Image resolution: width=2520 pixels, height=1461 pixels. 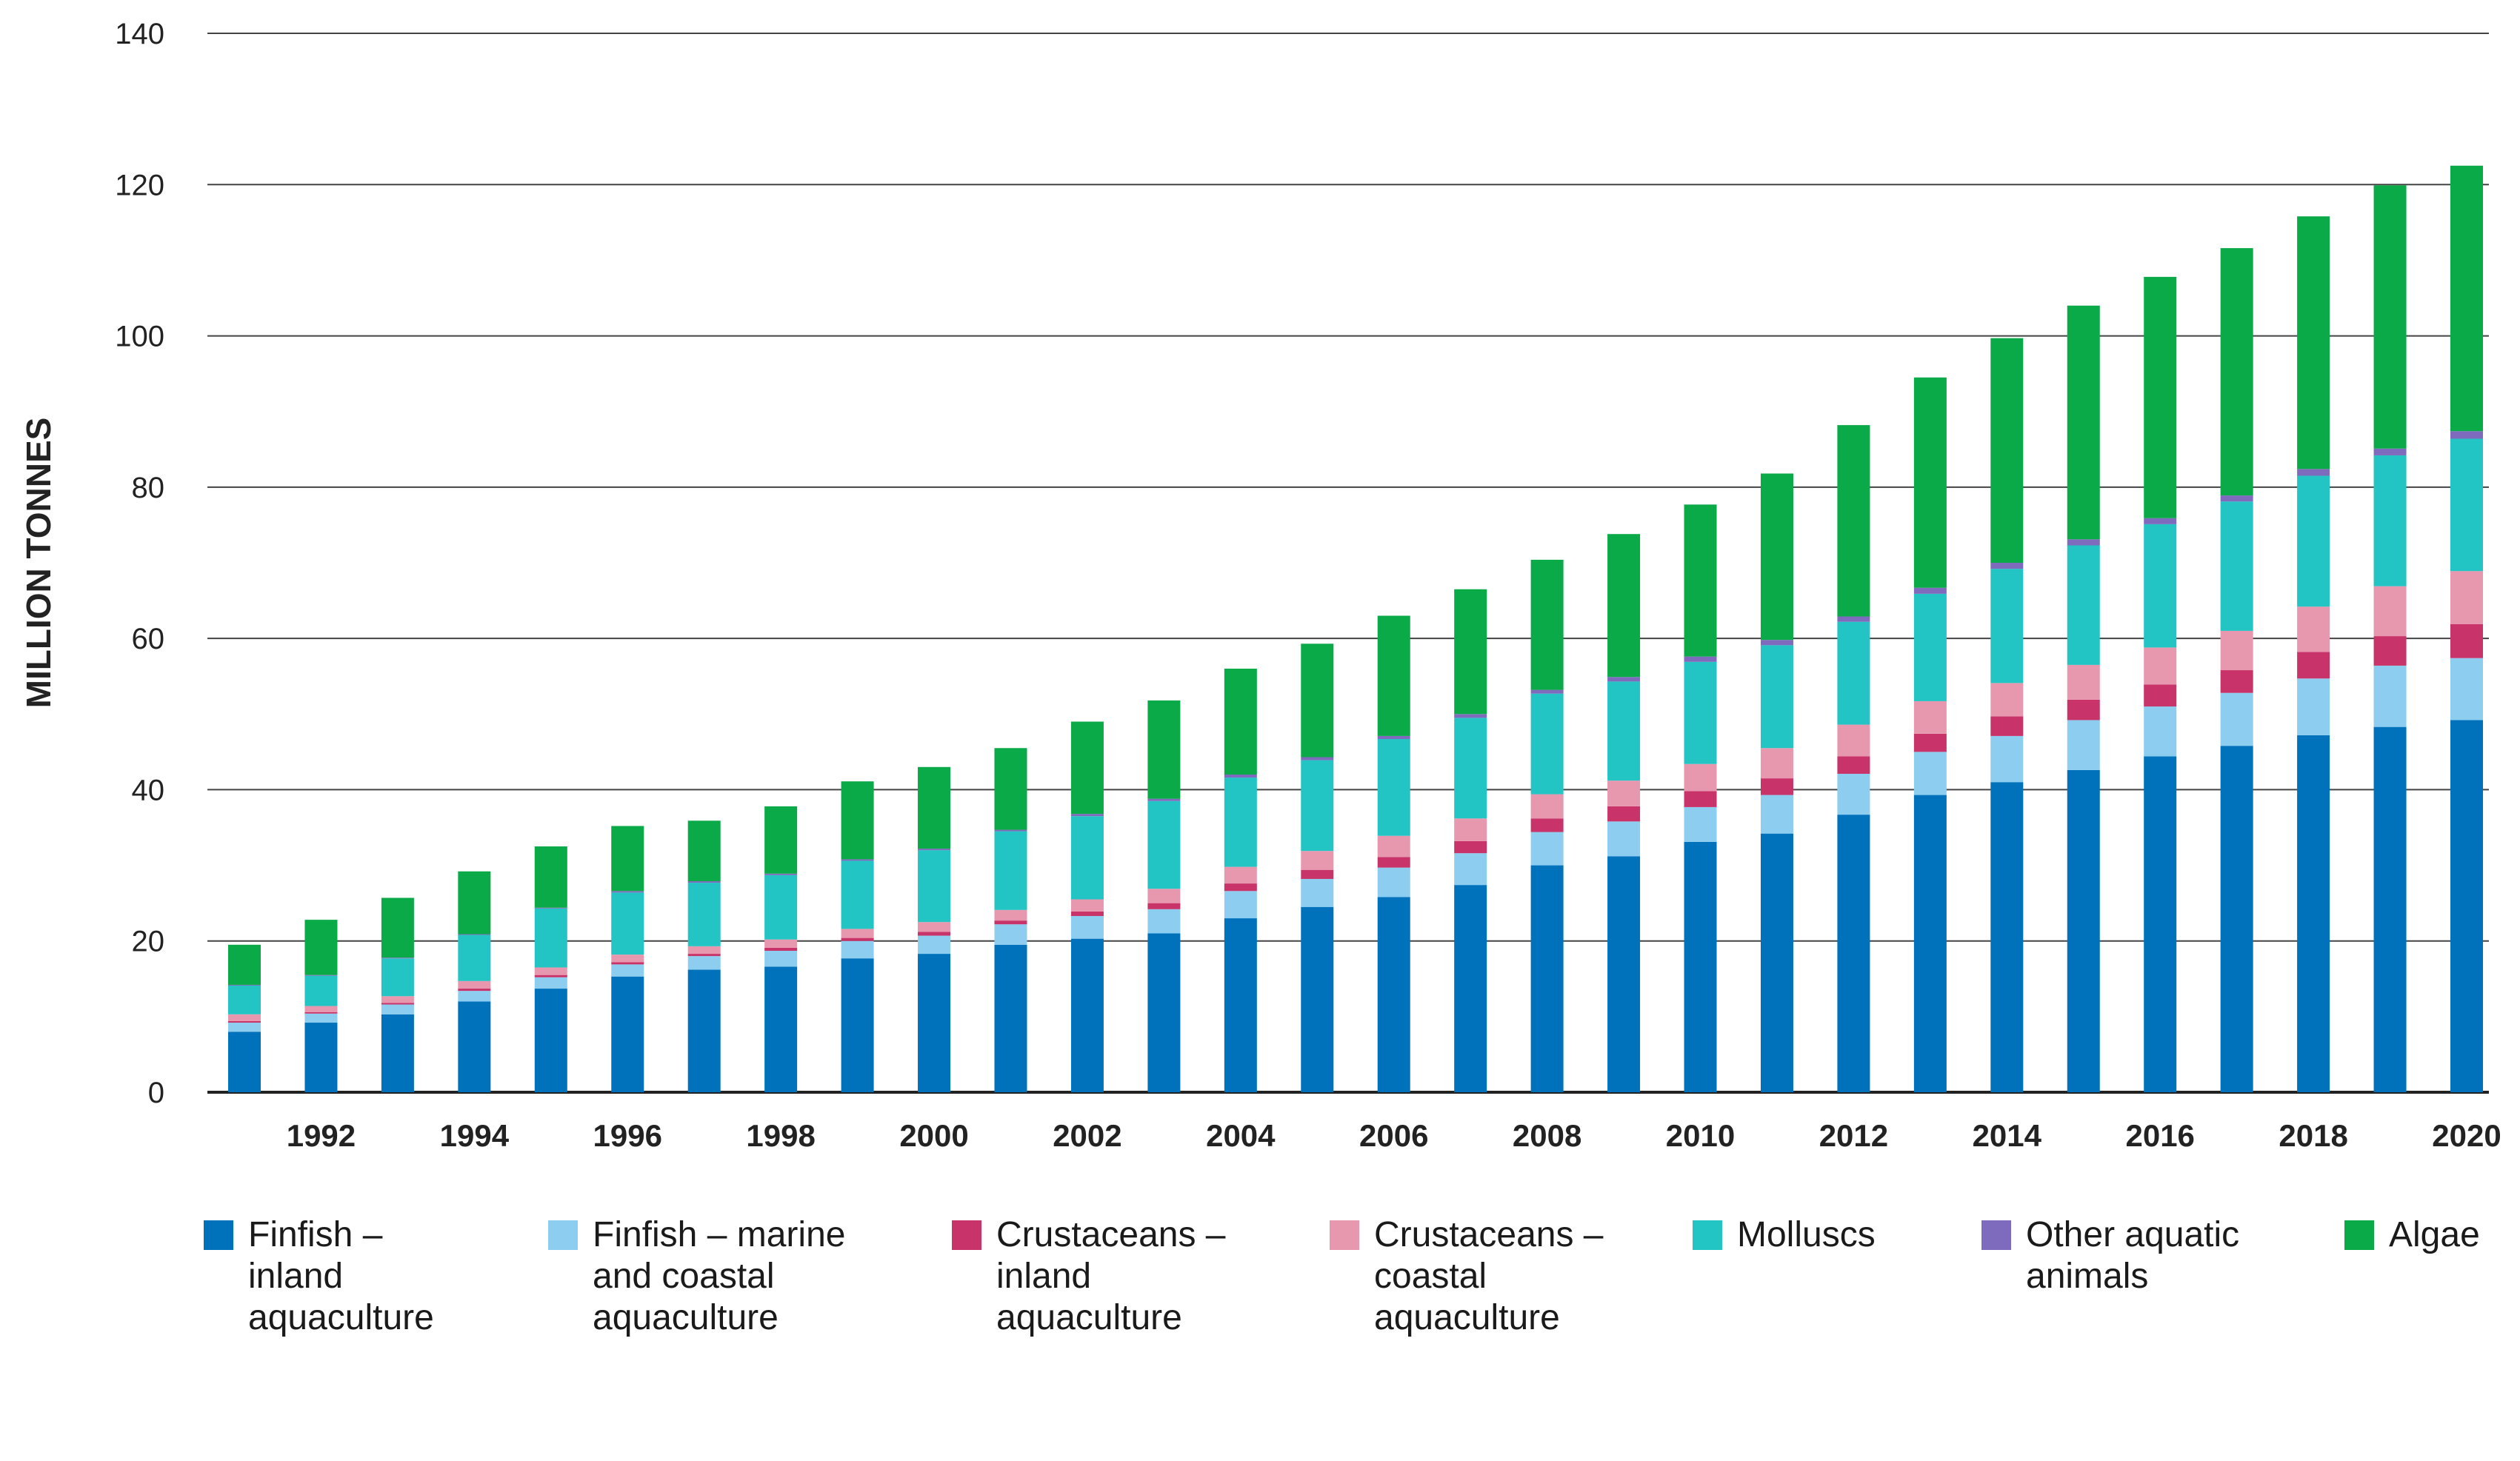 What do you see at coordinates (2466, 1135) in the screenshot?
I see `x-tick-label: 2020` at bounding box center [2466, 1135].